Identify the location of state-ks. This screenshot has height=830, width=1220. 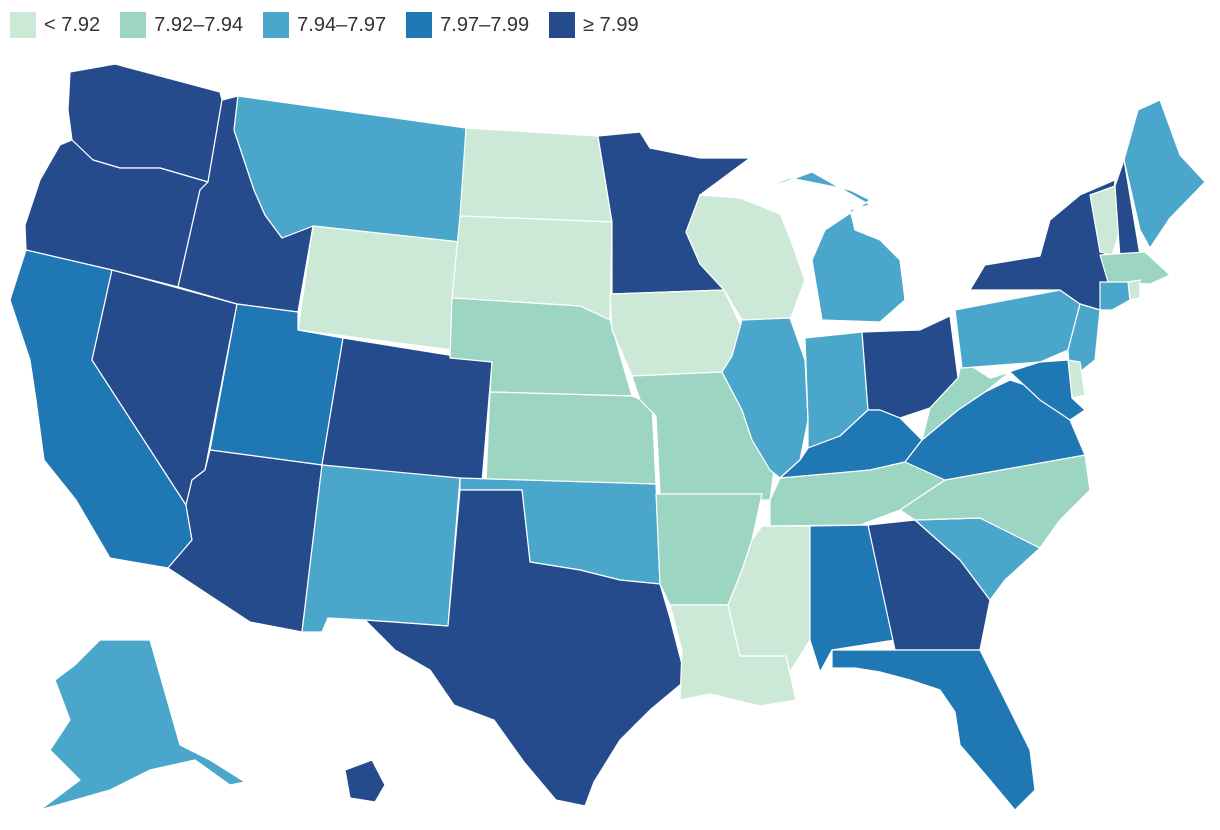
(571, 438).